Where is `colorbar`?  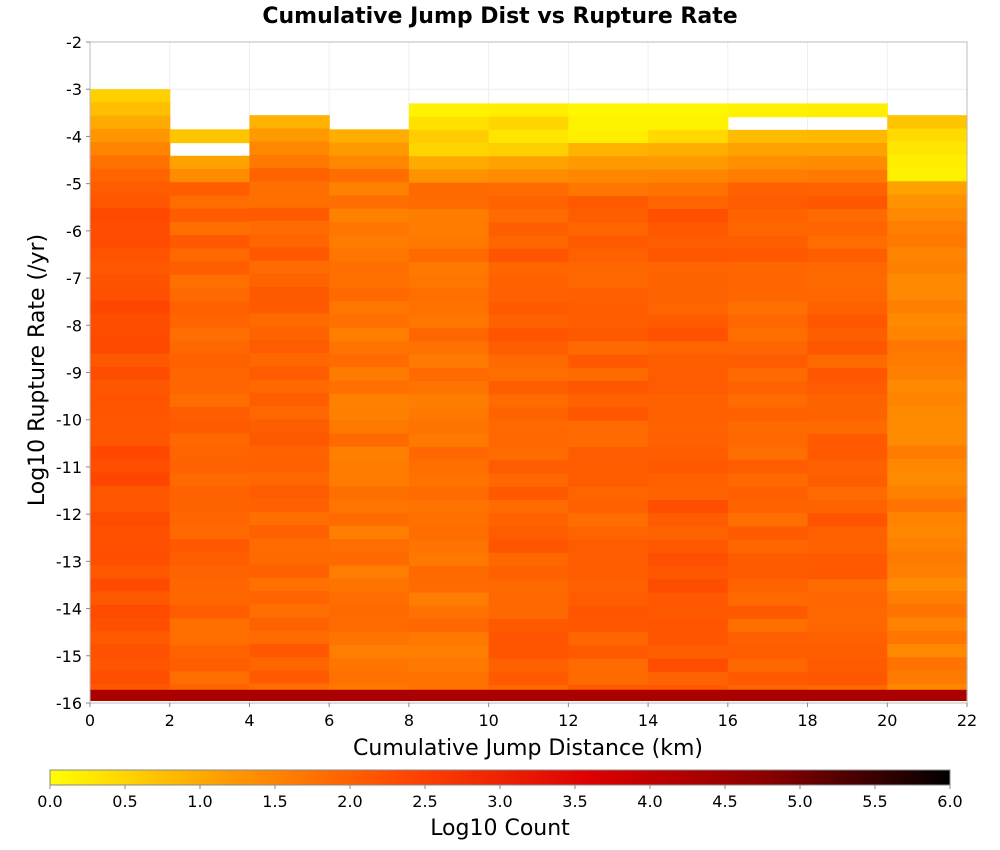
colorbar is located at coordinates (500, 777).